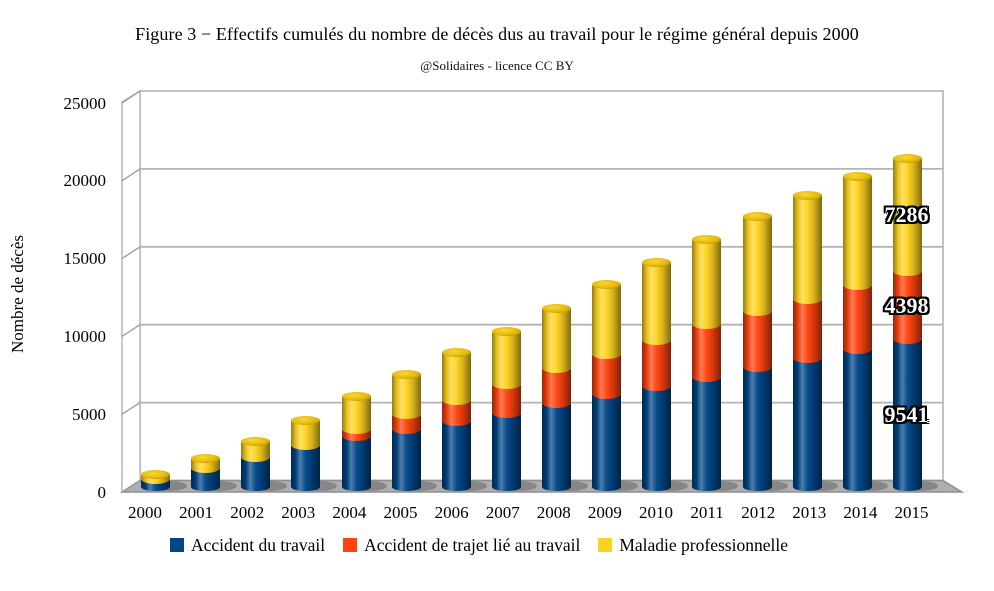  Describe the element at coordinates (807, 425) in the screenshot. I see `bar-segment-2013-serie0` at that location.